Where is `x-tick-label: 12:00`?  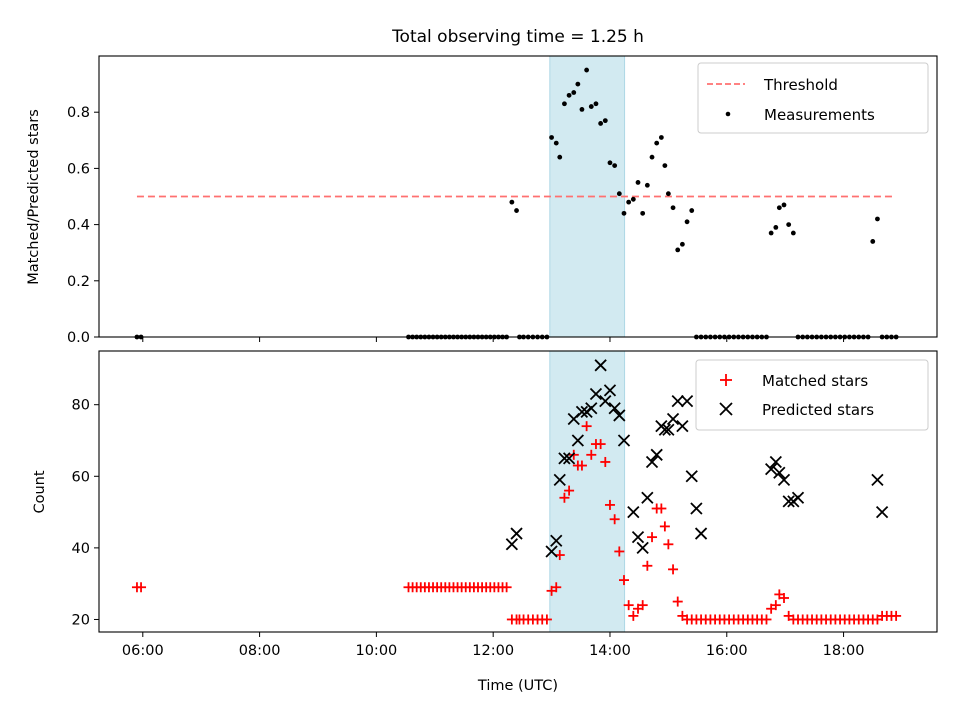 x-tick-label: 12:00 is located at coordinates (493, 651).